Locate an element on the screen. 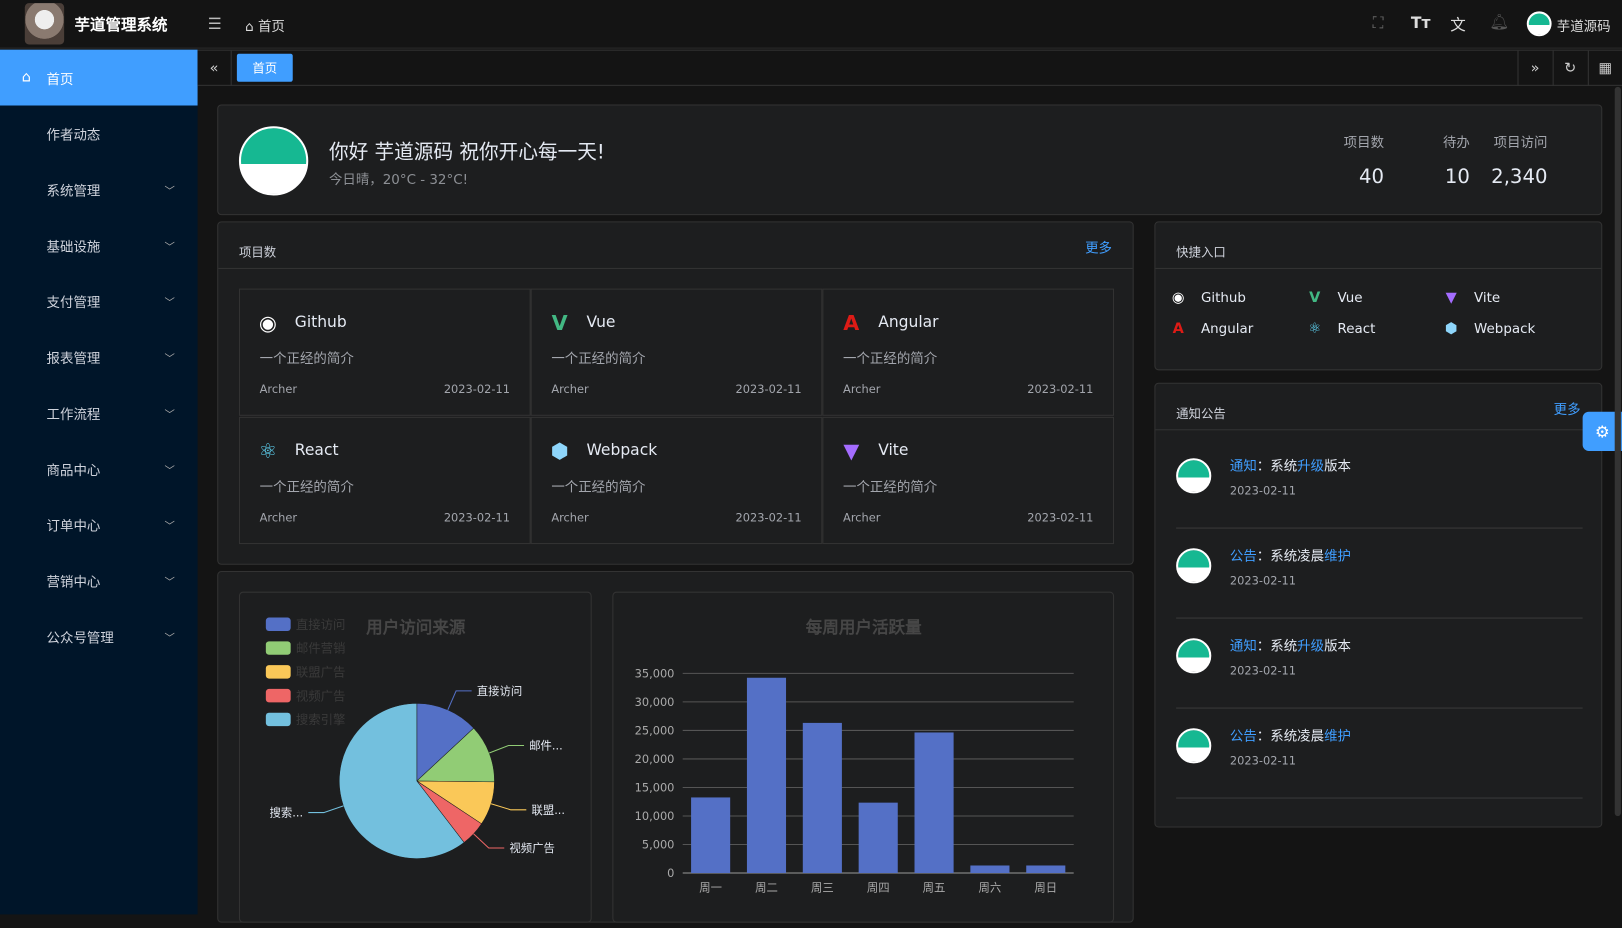 The image size is (1622, 928). notice-avatar is located at coordinates (1194, 746).